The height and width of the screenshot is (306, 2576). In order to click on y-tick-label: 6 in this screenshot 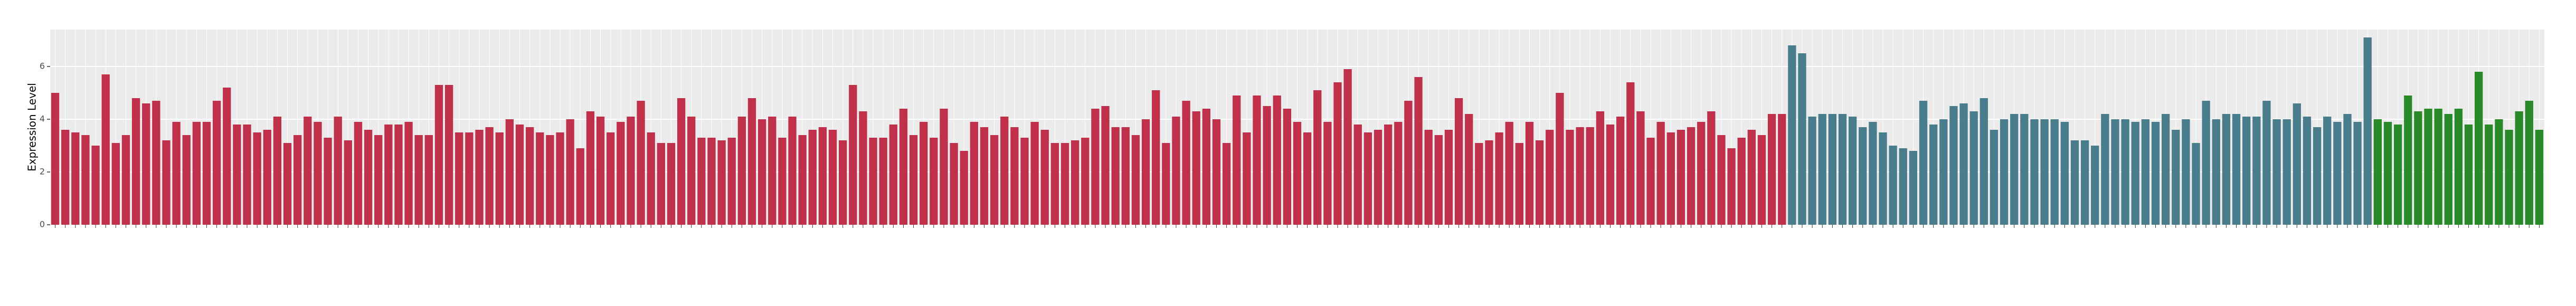, I will do `click(42, 66)`.